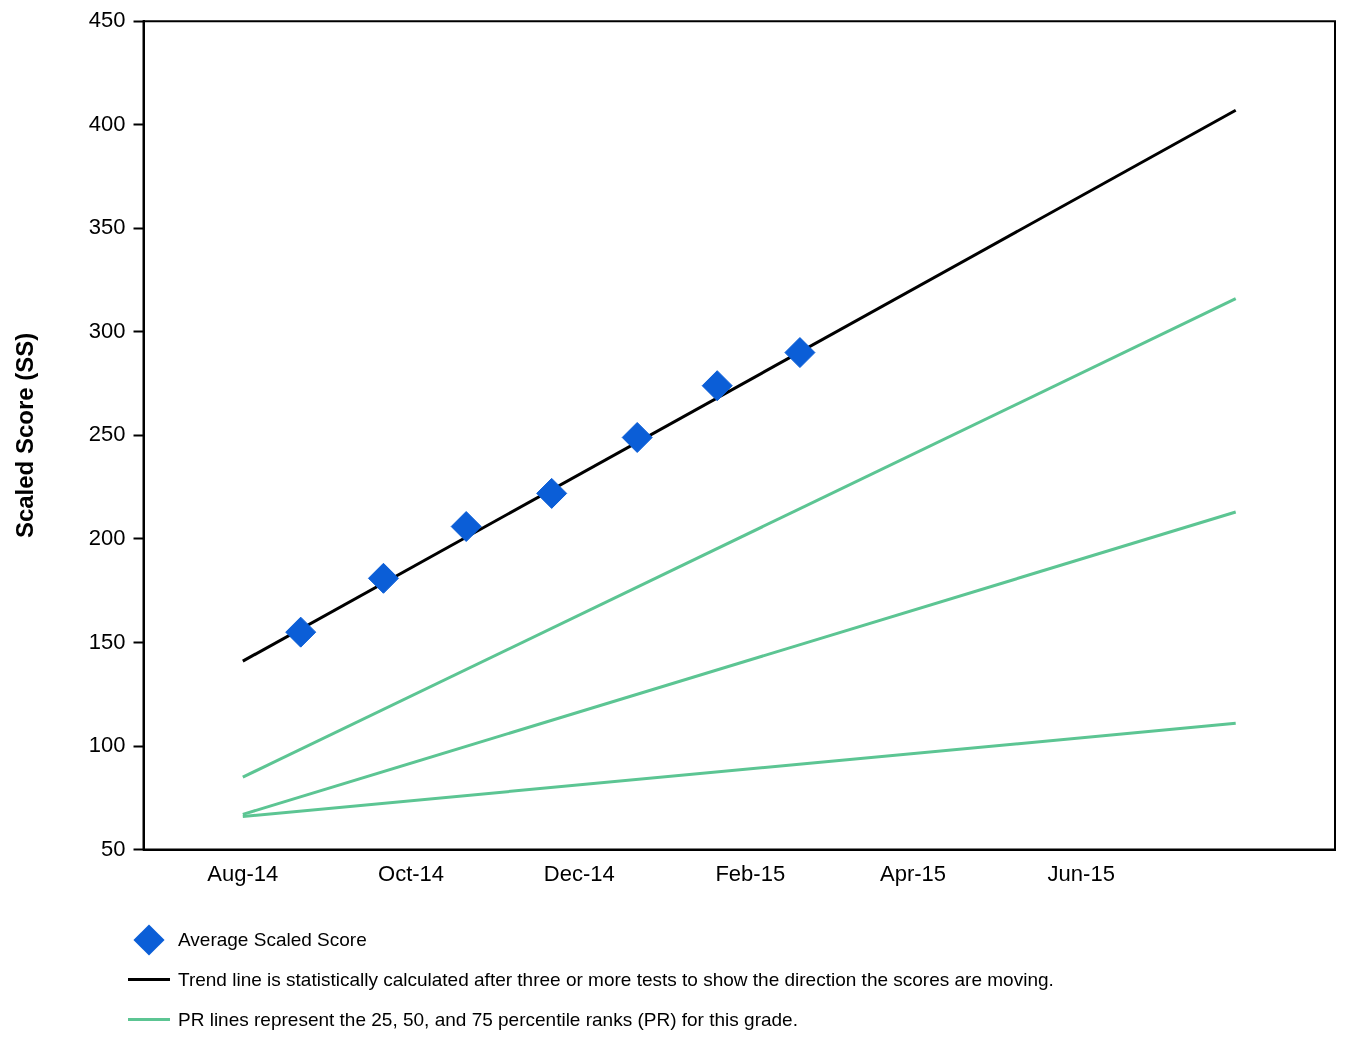  Describe the element at coordinates (272, 940) in the screenshot. I see `legend-label: Average Scaled Score` at that location.